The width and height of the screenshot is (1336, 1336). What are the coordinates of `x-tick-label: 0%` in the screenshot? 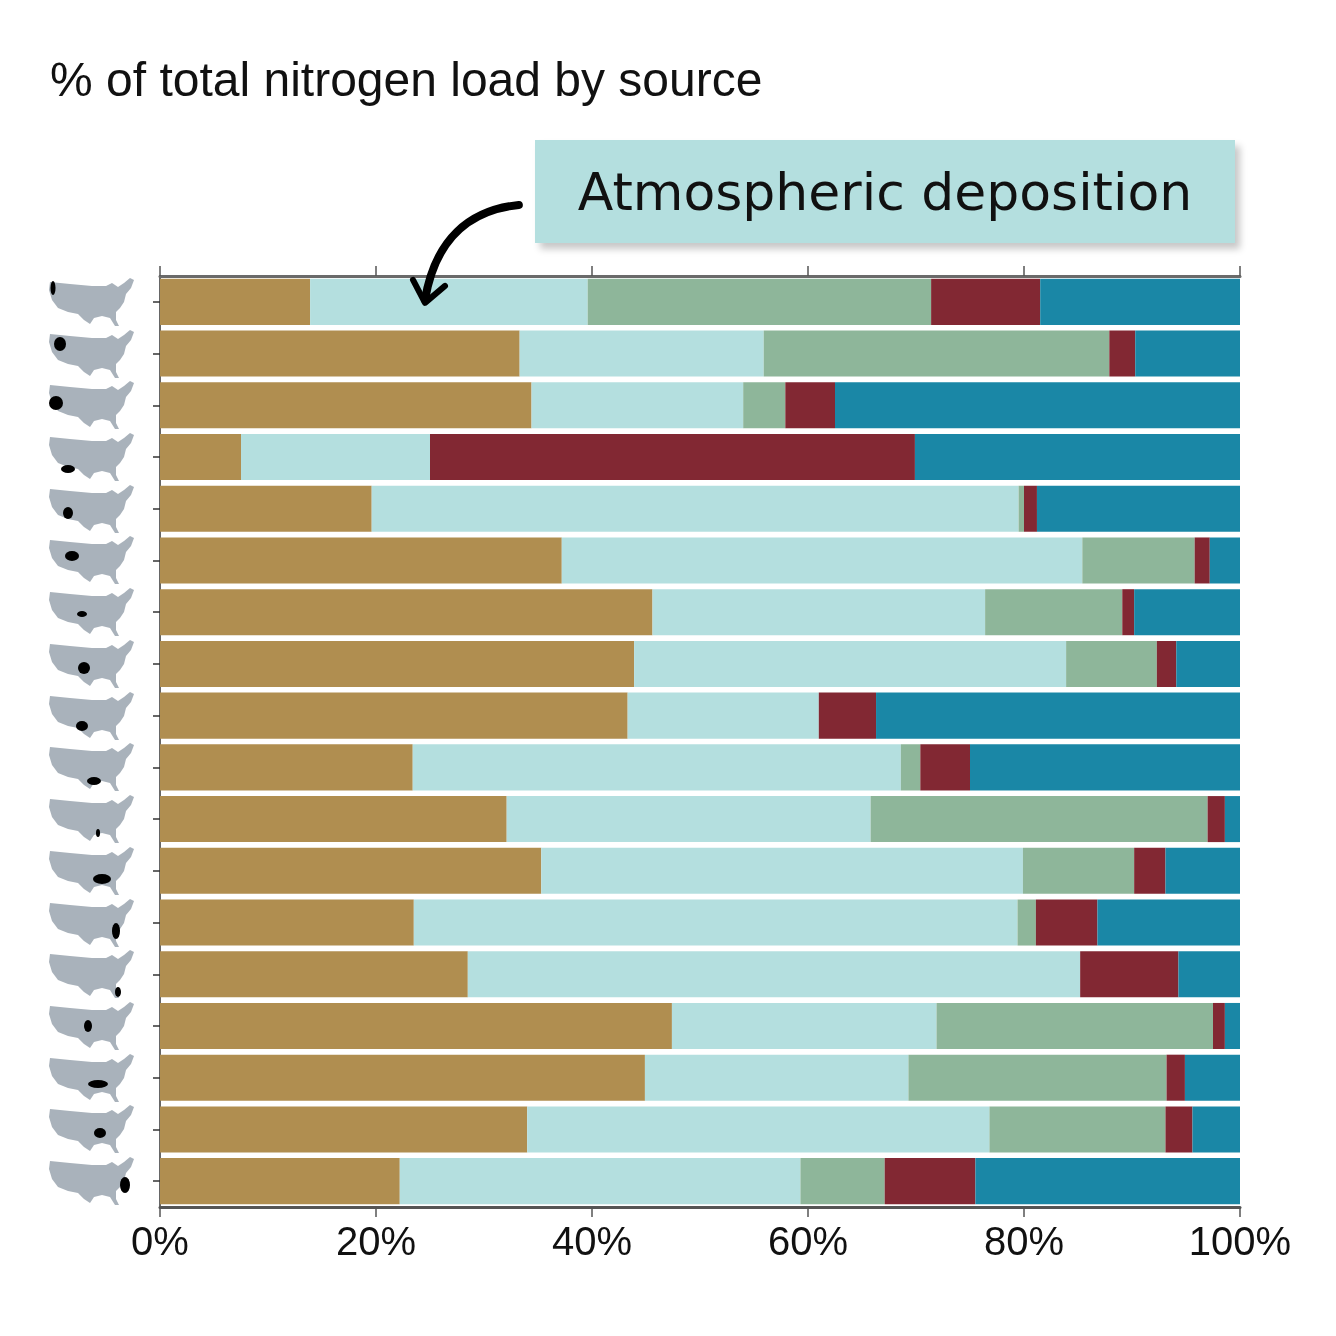 It's located at (160, 1241).